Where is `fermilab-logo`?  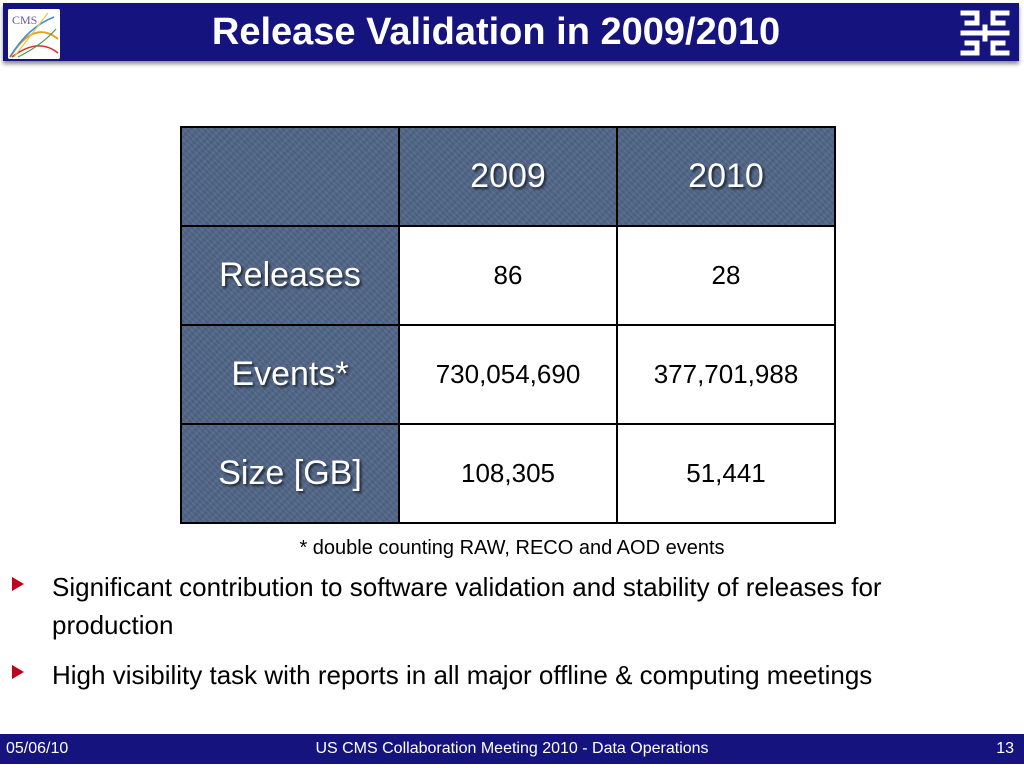 fermilab-logo is located at coordinates (985, 33).